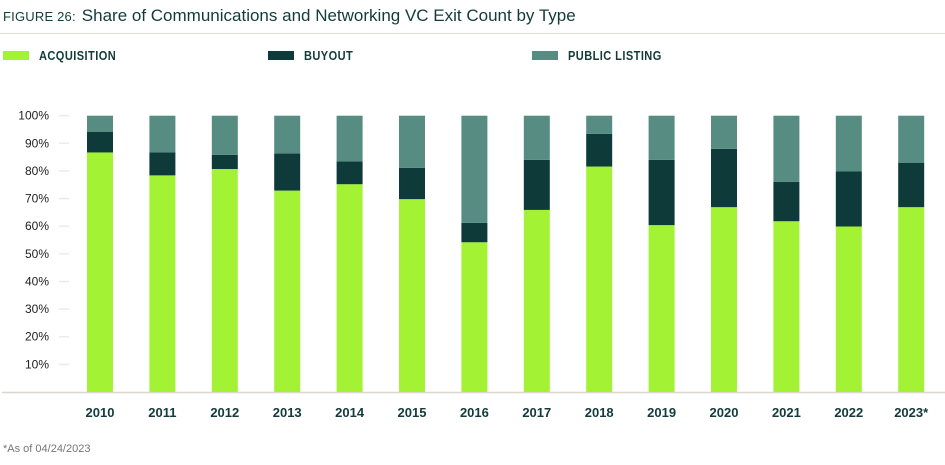  What do you see at coordinates (281, 55) in the screenshot?
I see `legend-swatch-buyout` at bounding box center [281, 55].